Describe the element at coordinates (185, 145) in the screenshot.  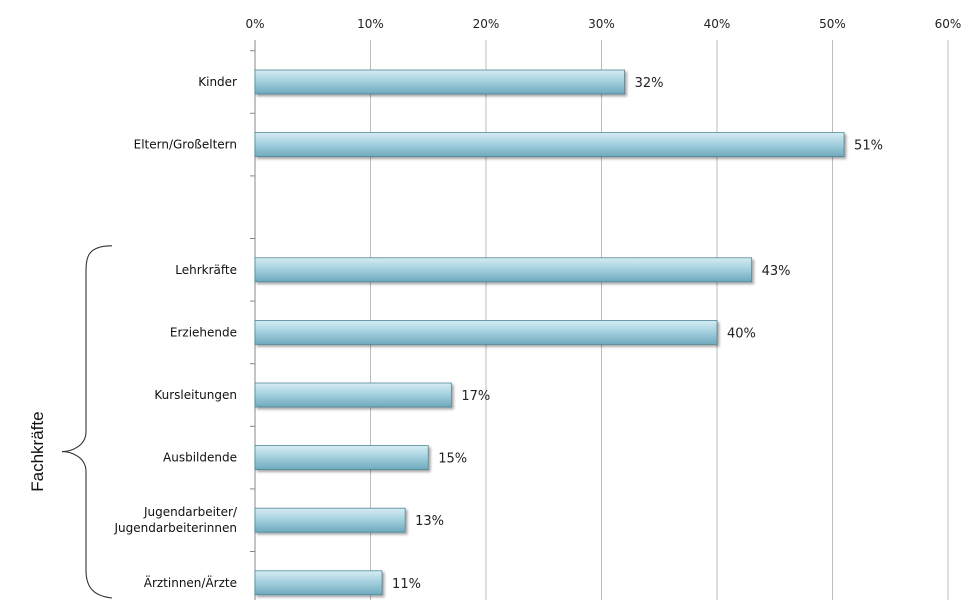
I see `category-label: Eltern/Großeltern` at that location.